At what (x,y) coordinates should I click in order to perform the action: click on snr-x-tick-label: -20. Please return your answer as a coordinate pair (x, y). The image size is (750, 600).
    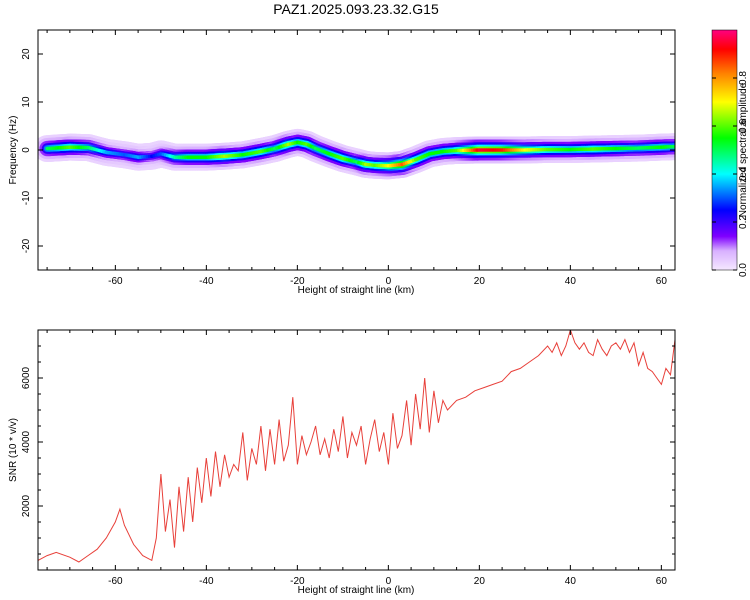
    Looking at the image, I should click on (297, 581).